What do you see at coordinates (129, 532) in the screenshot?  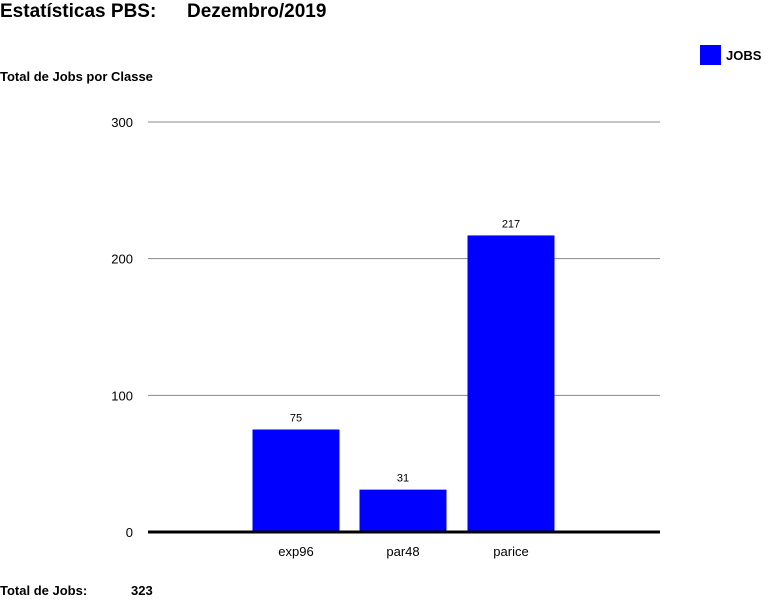 I see `y-tick-label: 0` at bounding box center [129, 532].